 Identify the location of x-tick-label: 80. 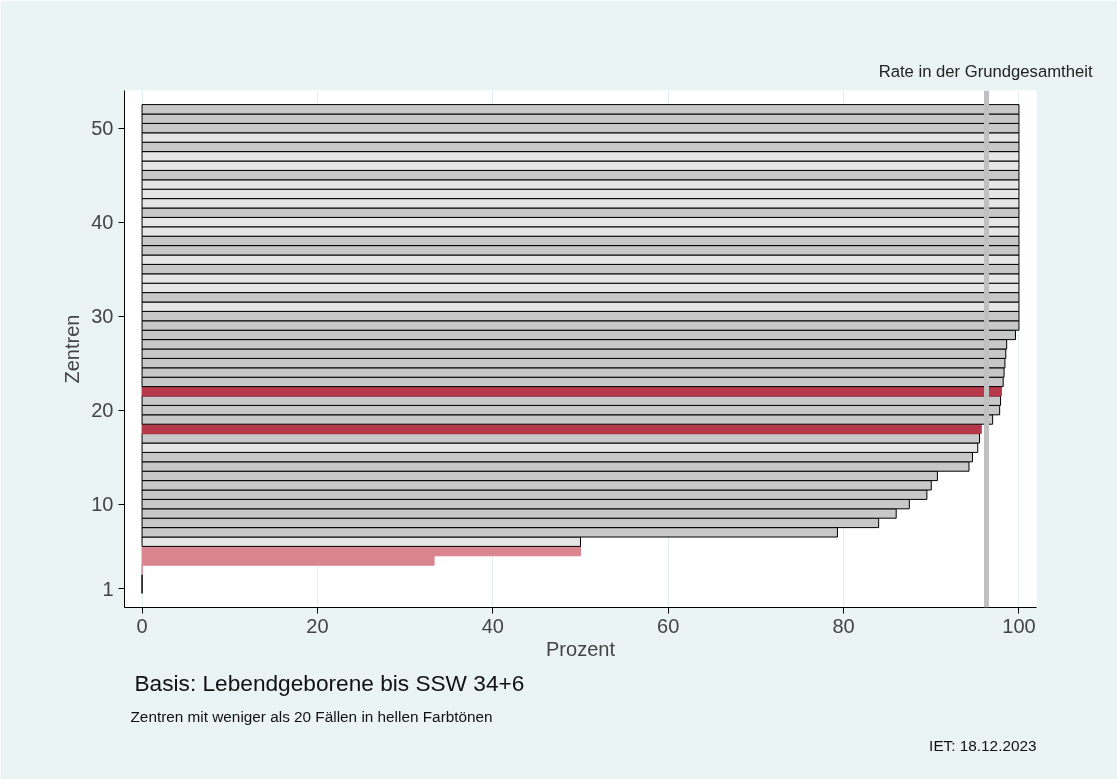
(843, 625).